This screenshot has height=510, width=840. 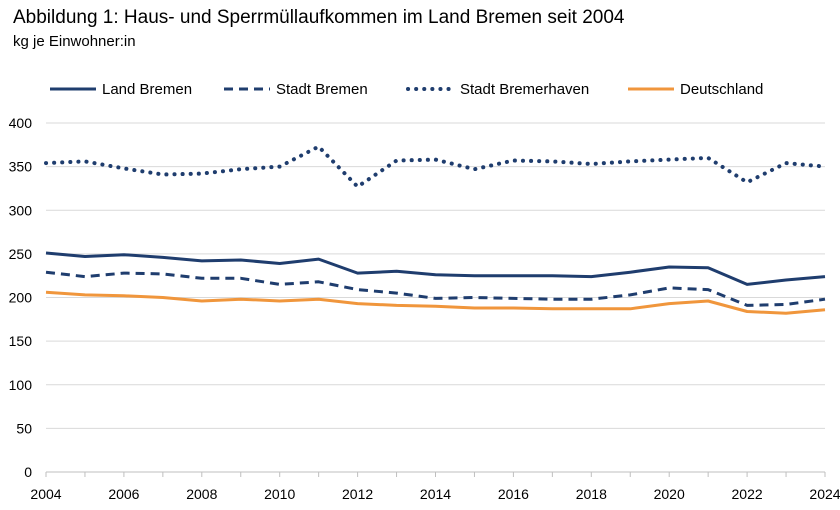 I want to click on y-axis: 0 50 100 150 200 250 300 350 400, so click(x=21, y=297).